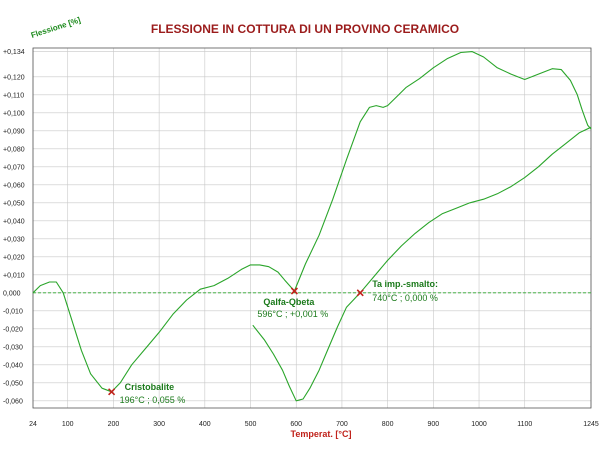 This screenshot has width=600, height=450. Describe the element at coordinates (14, 185) in the screenshot. I see `y-tick-label: +0,060` at that location.